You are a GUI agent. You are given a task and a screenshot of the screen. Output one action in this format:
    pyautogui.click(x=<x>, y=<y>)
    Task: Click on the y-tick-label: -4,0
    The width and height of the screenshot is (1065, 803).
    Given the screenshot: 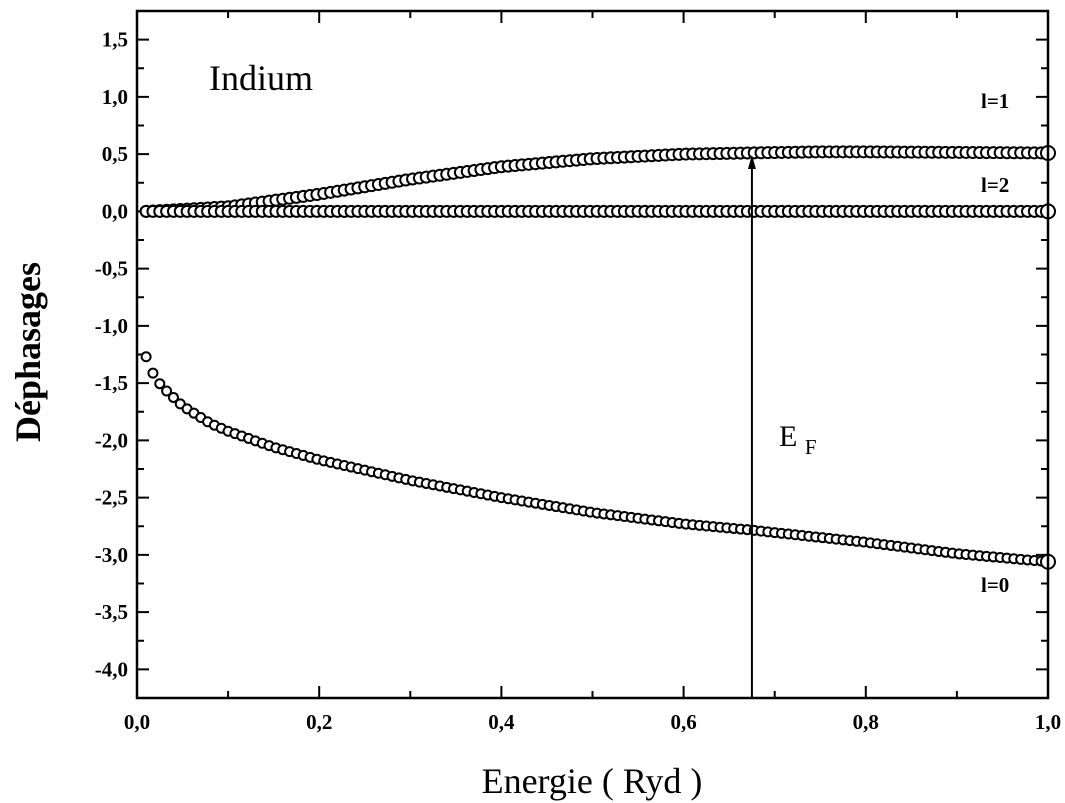 What is the action you would take?
    pyautogui.click(x=111, y=669)
    